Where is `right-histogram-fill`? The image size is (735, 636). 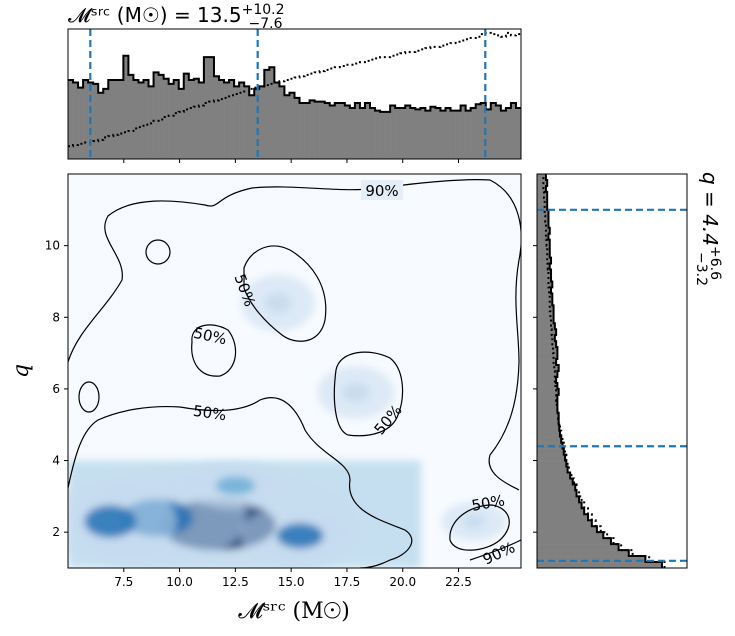 right-histogram-fill is located at coordinates (599, 371).